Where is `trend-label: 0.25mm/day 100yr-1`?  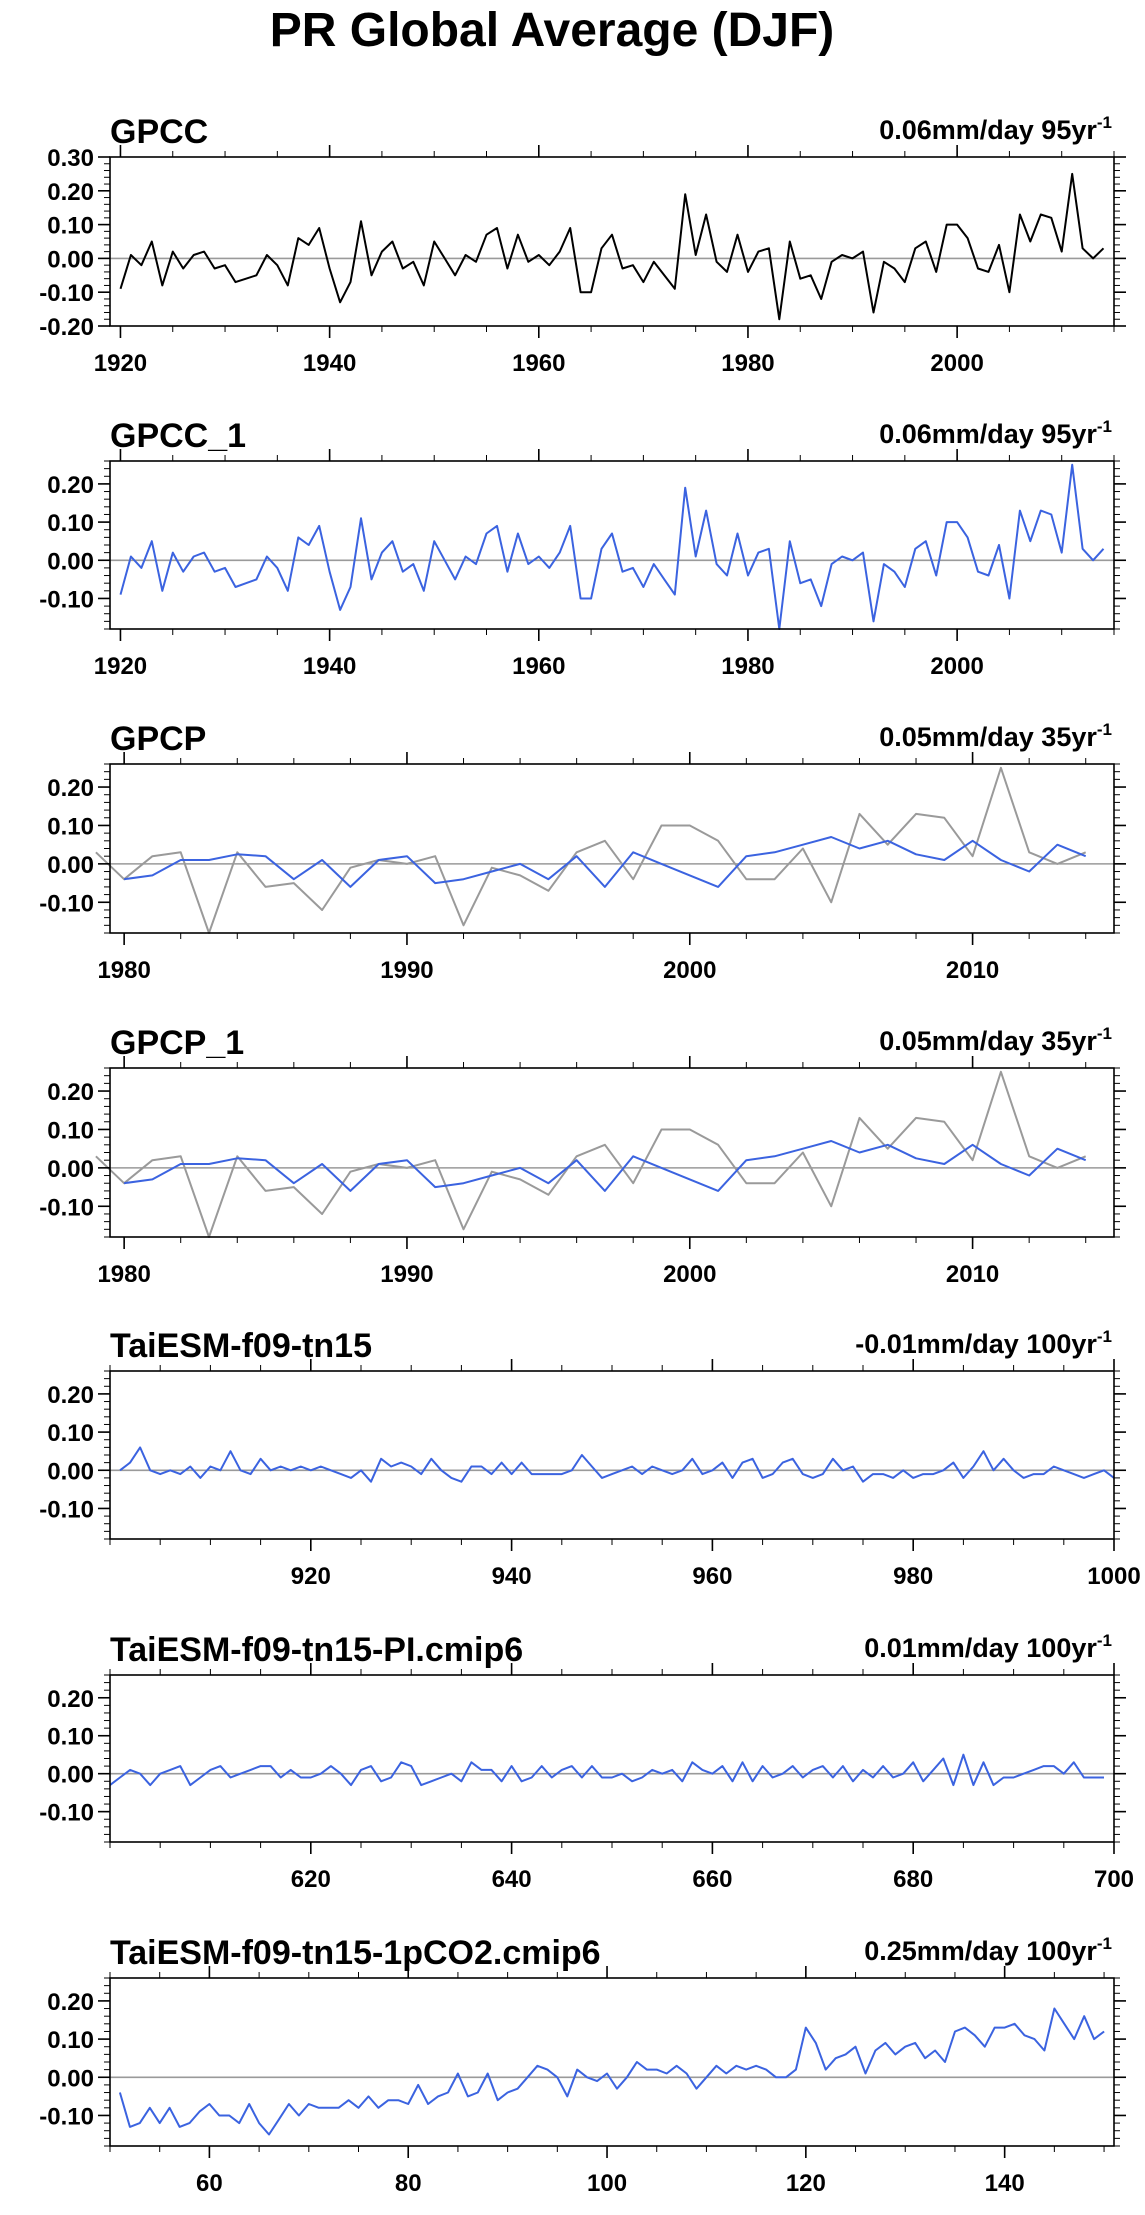
trend-label: 0.25mm/day 100yr-1 is located at coordinates (988, 1950).